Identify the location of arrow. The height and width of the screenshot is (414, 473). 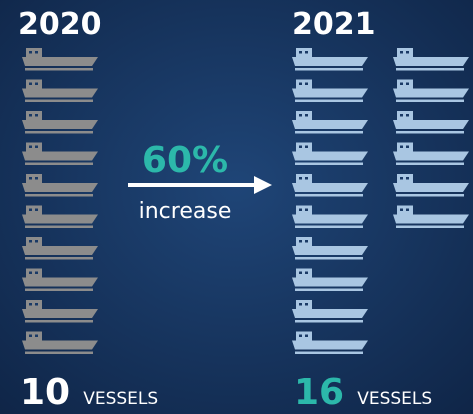
(200, 185).